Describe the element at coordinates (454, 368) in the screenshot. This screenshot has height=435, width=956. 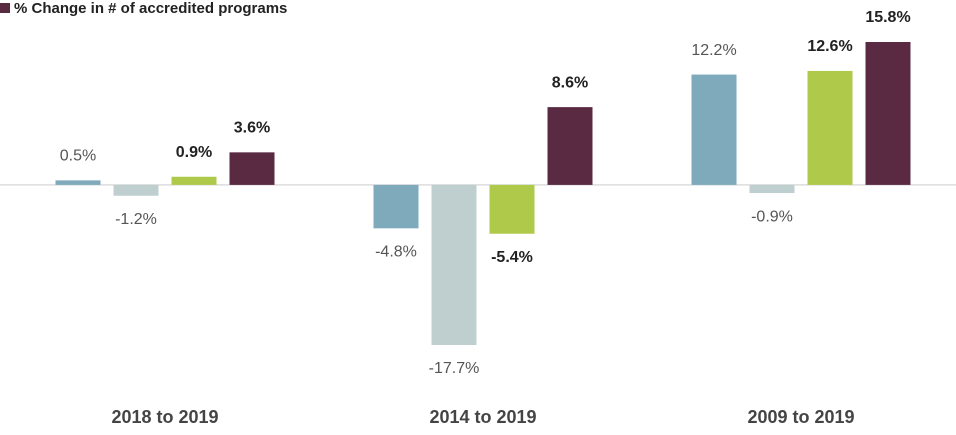
I see `data-label: -17.7%` at that location.